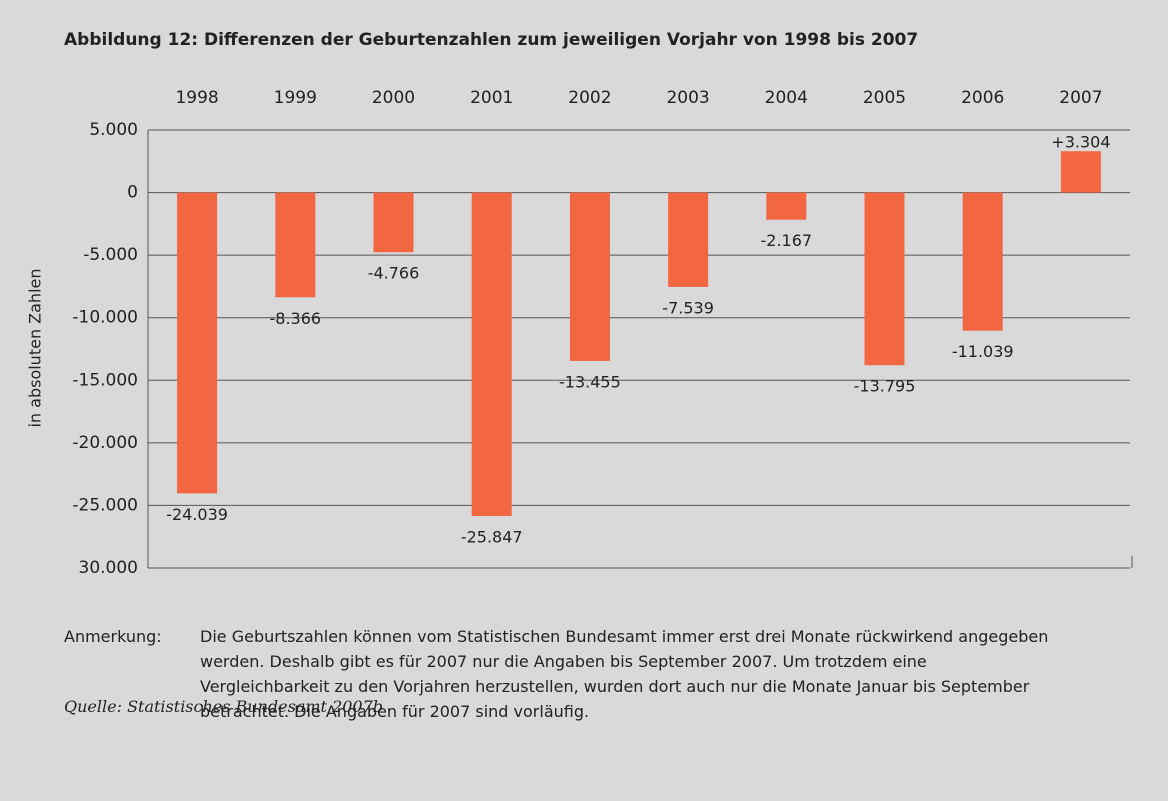  I want to click on value-label: -8.366, so click(296, 318).